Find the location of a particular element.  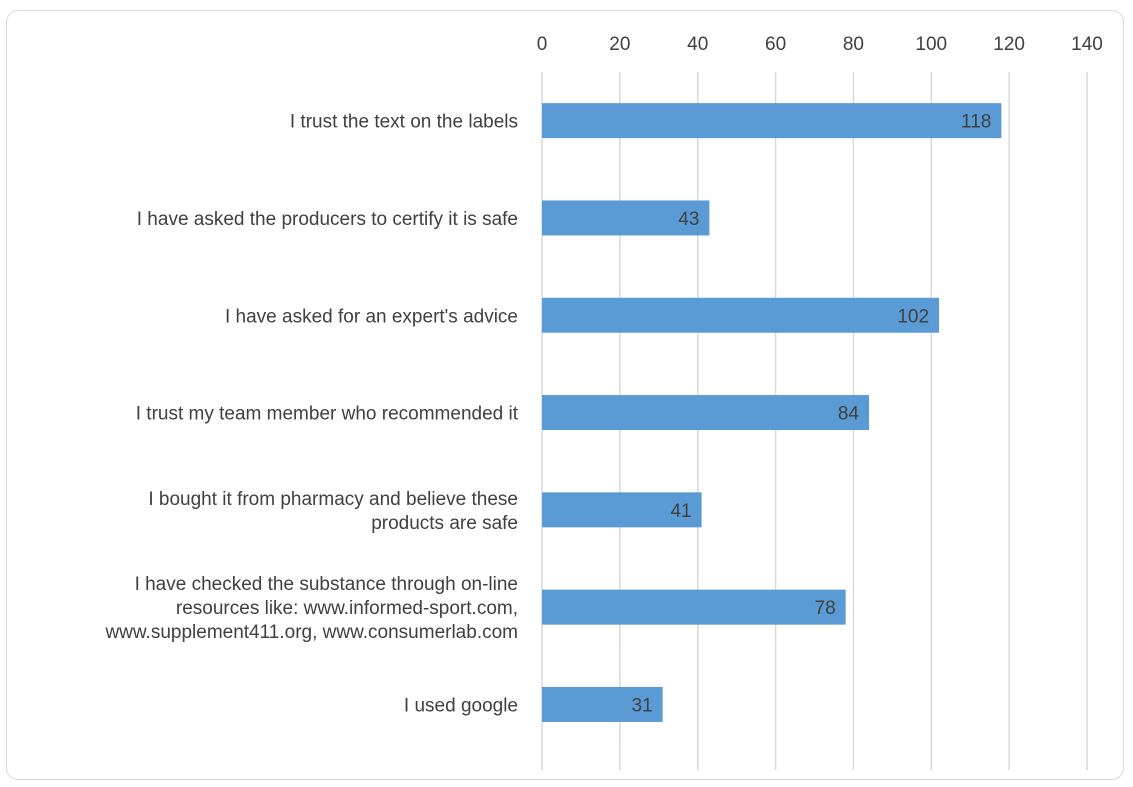

category-label-line: I used google is located at coordinates (461, 705).